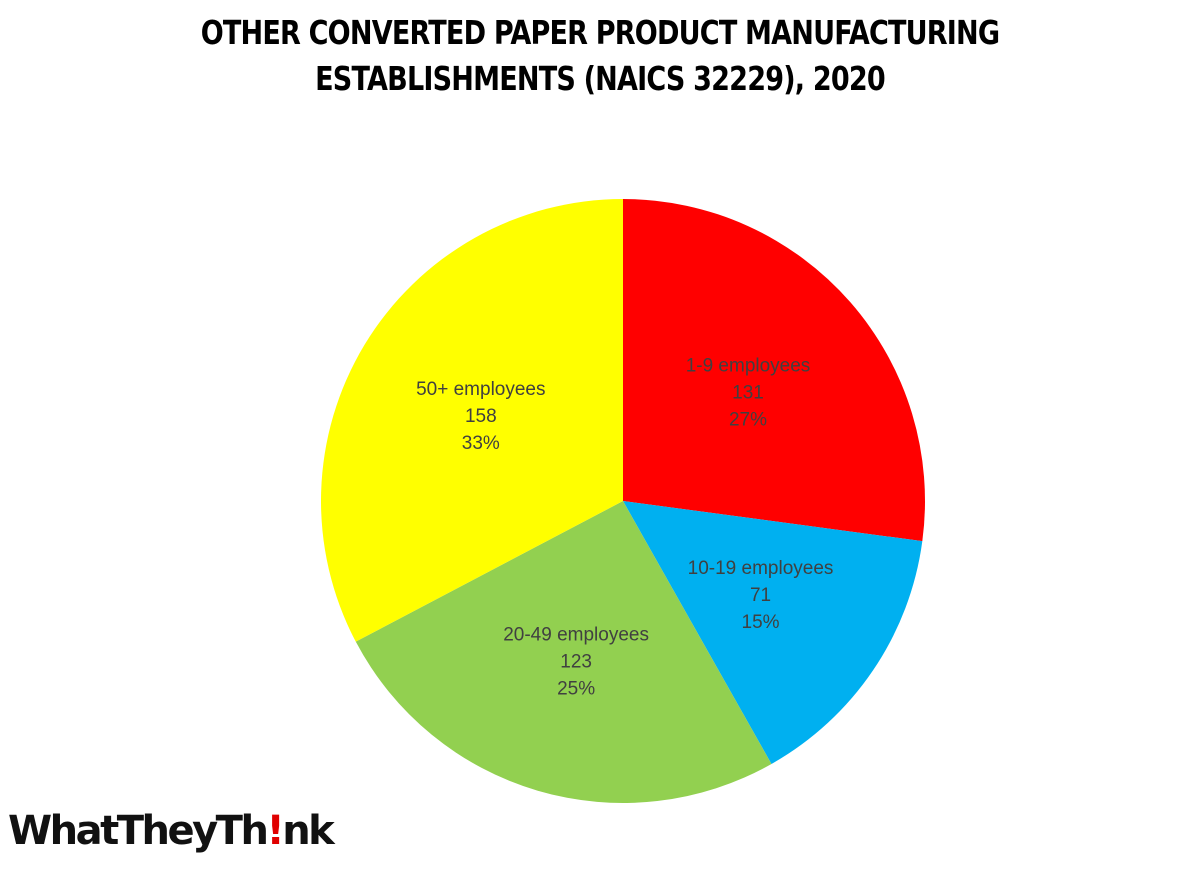  What do you see at coordinates (600, 78) in the screenshot?
I see `chart-title-line-2: ESTABLISHMENTS (NAICS 32229), 2020` at bounding box center [600, 78].